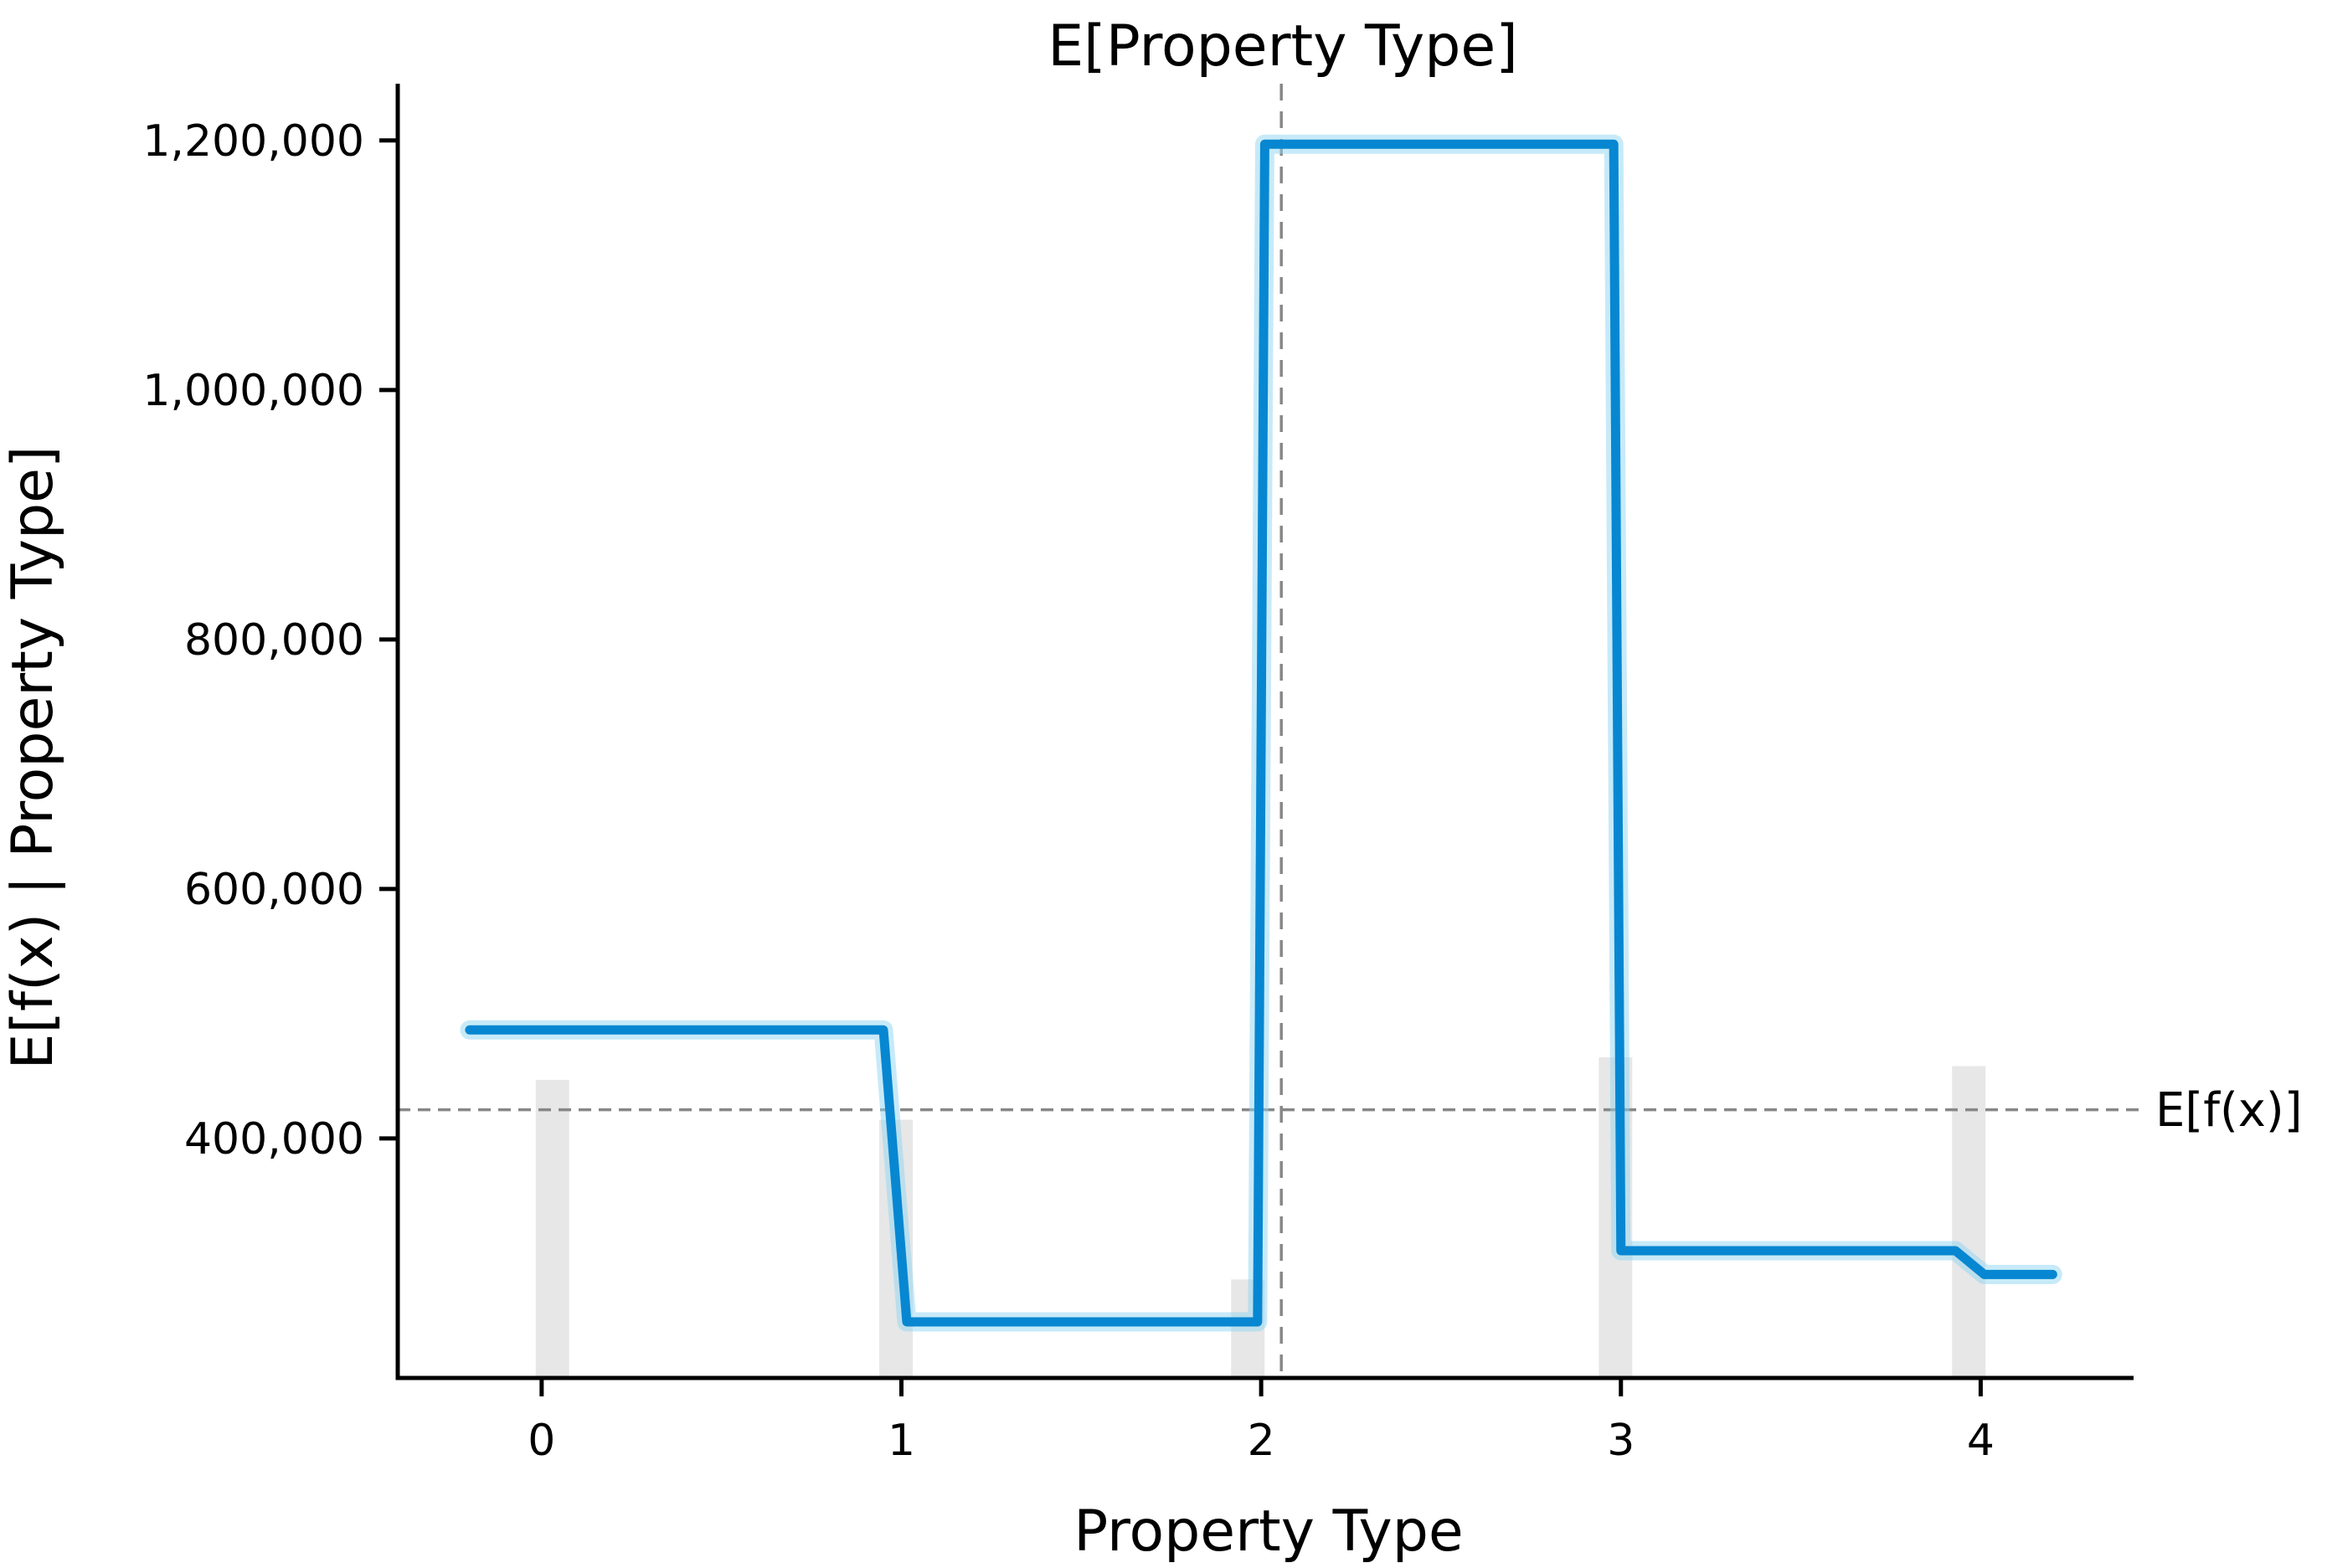 This screenshot has height=1568, width=2327. I want to click on x-axis-title: Property Type, so click(1268, 1532).